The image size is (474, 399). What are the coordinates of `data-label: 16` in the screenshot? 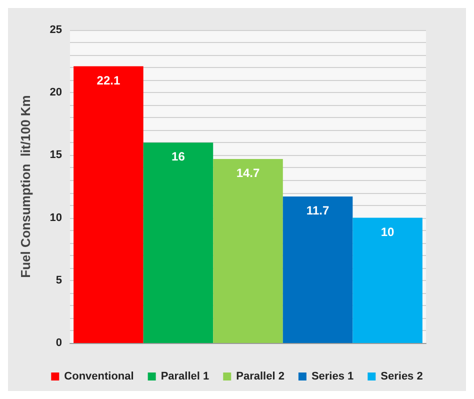 It's located at (179, 157).